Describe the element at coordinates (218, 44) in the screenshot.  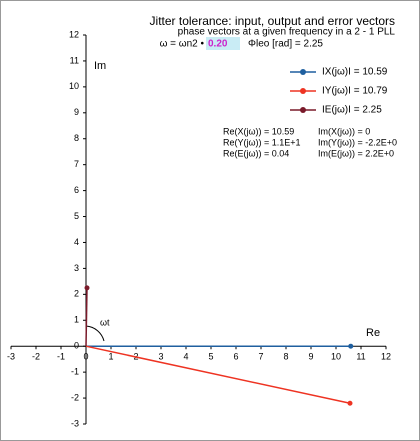
I see `formula-value: 0.20` at that location.